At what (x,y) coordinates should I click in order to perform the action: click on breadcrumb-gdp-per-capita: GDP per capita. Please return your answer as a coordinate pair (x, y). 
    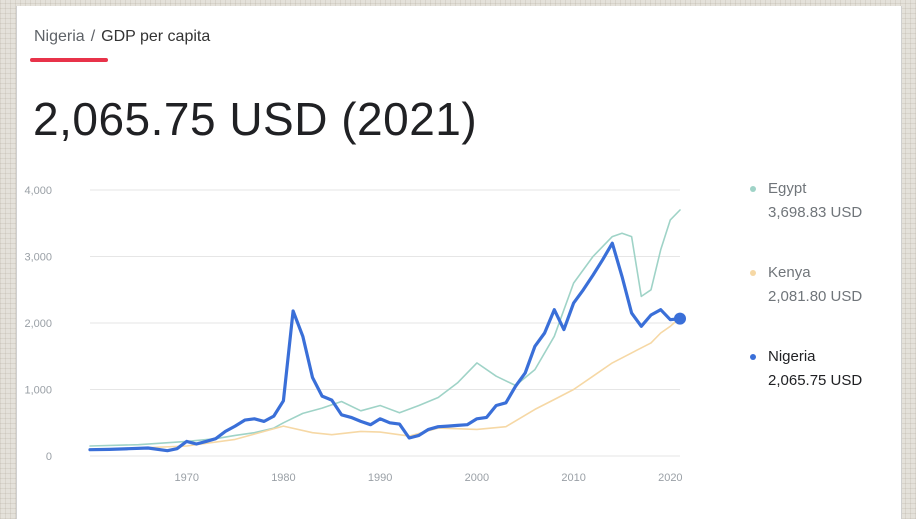
    Looking at the image, I should click on (156, 36).